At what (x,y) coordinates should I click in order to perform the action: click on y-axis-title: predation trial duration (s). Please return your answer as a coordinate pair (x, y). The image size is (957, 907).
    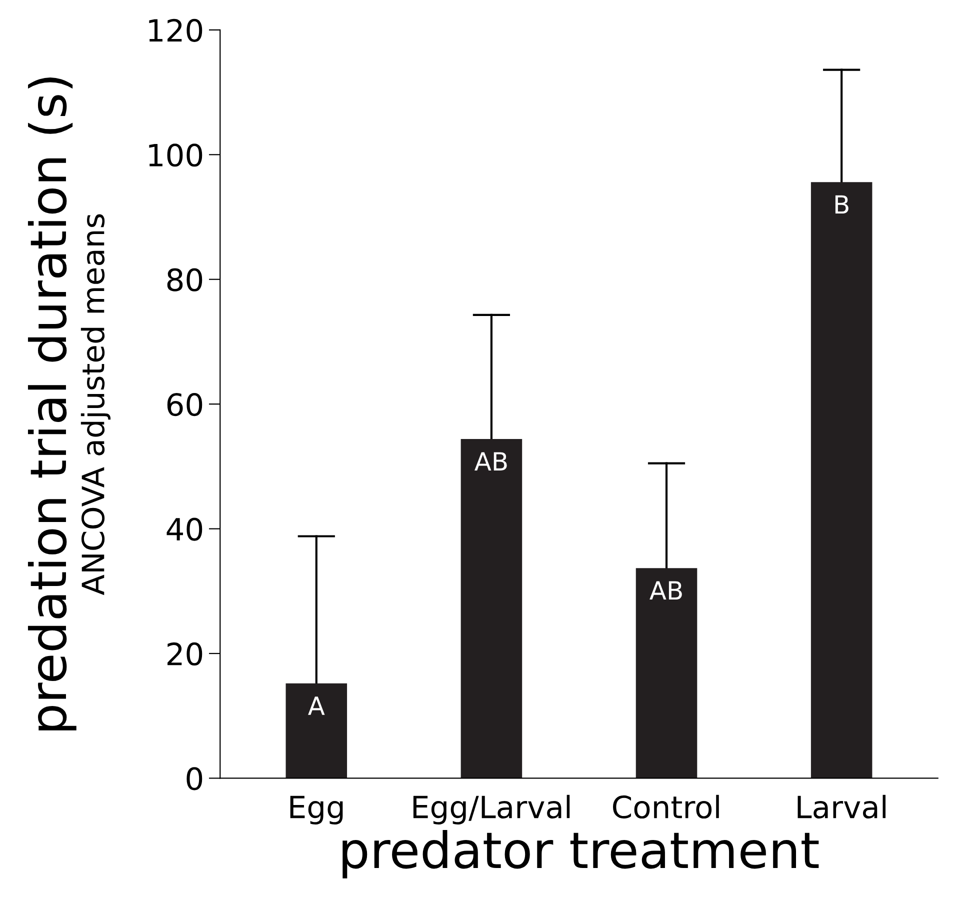
    Looking at the image, I should click on (52, 403).